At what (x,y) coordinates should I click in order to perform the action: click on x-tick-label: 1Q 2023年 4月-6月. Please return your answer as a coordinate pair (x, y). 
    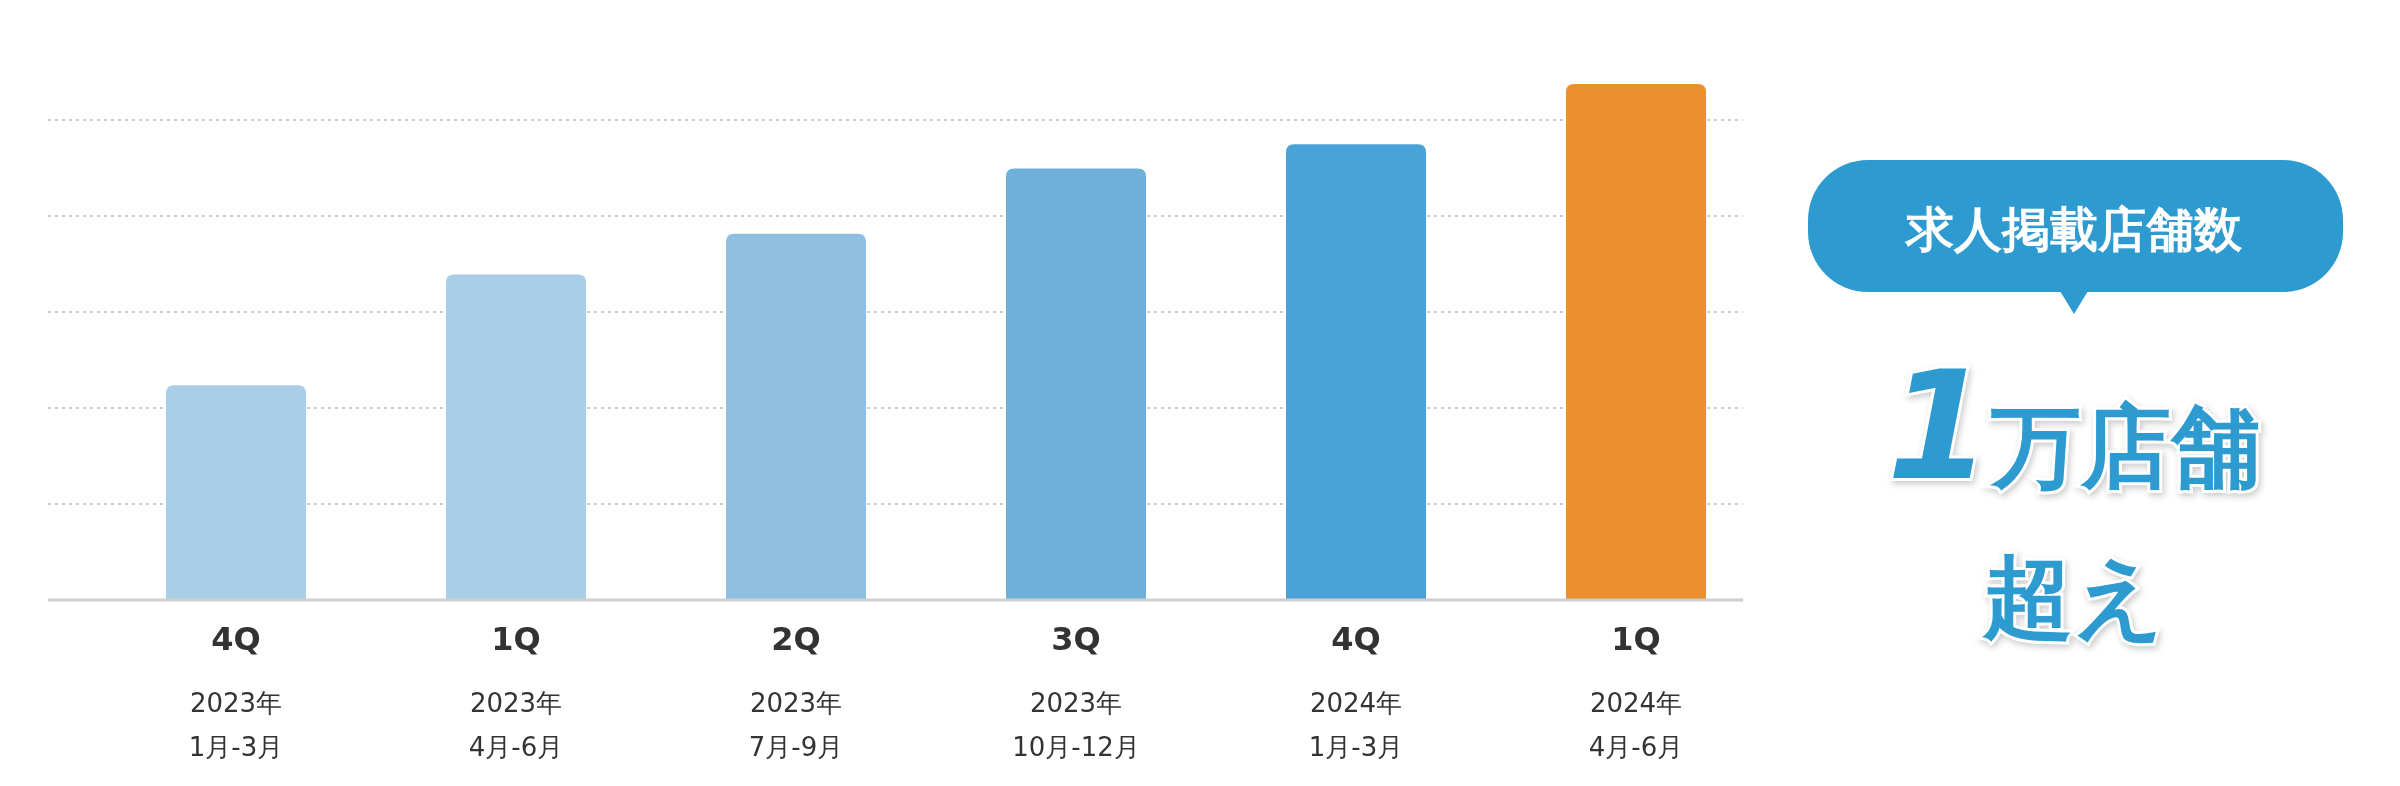
    Looking at the image, I should click on (516, 691).